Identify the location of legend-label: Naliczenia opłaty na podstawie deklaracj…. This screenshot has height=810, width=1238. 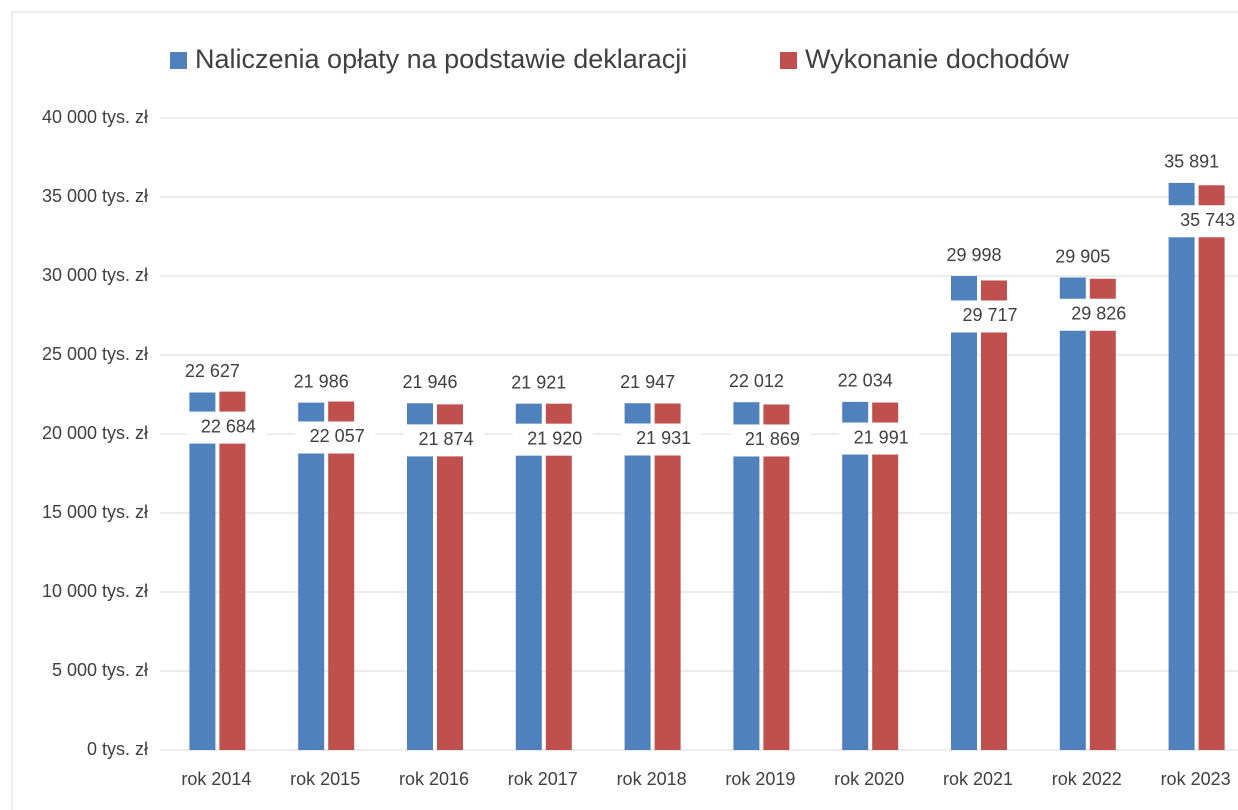
(441, 59).